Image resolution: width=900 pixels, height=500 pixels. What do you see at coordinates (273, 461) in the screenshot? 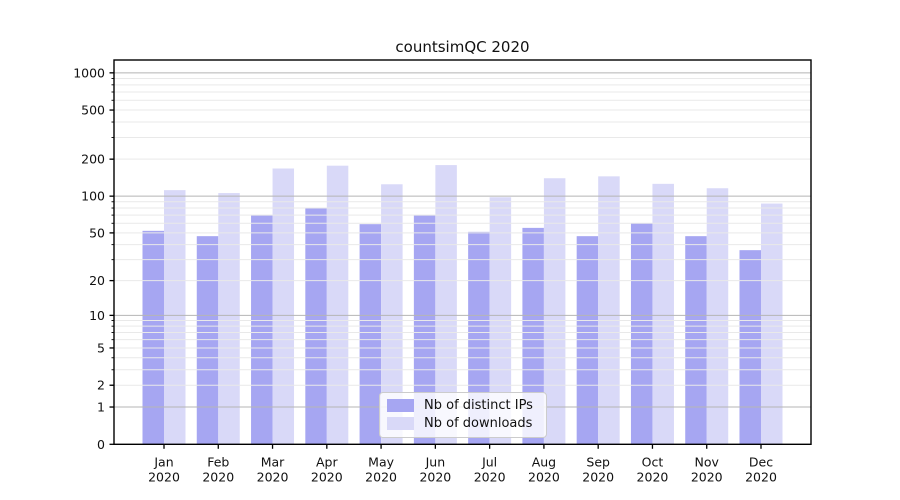
I see `x-tick-label-month: Mar` at bounding box center [273, 461].